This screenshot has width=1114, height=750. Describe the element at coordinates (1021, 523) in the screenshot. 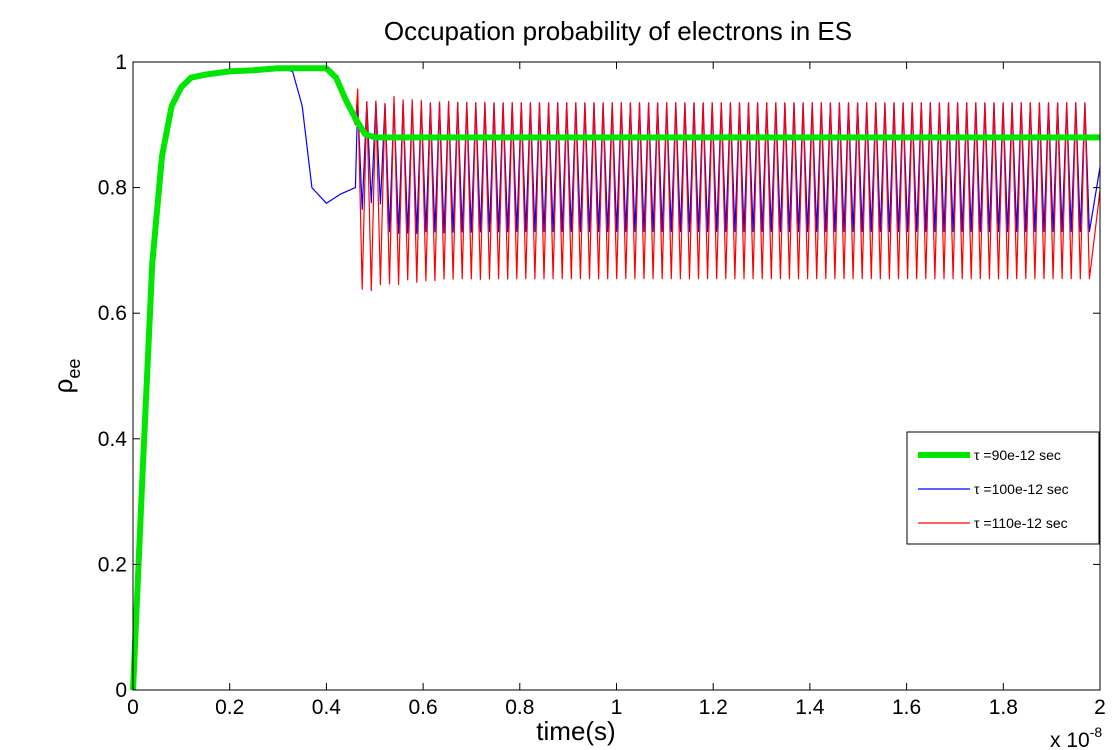

I see `legend-label-3: τ =110e-12 sec` at that location.